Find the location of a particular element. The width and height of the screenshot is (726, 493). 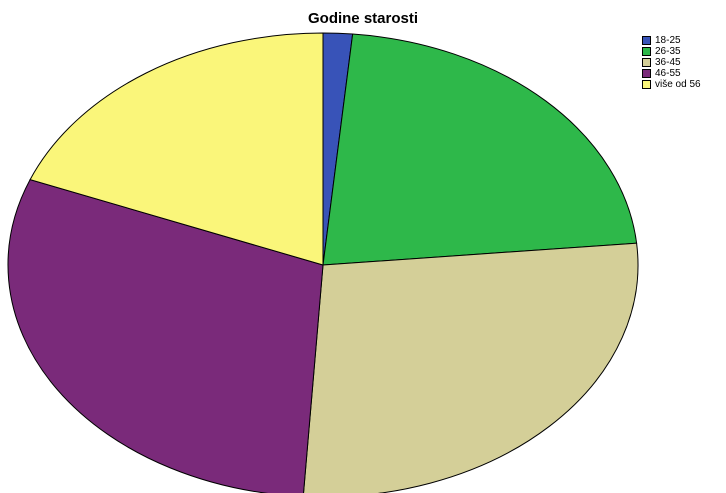

legend-label: 46-55 is located at coordinates (668, 73).